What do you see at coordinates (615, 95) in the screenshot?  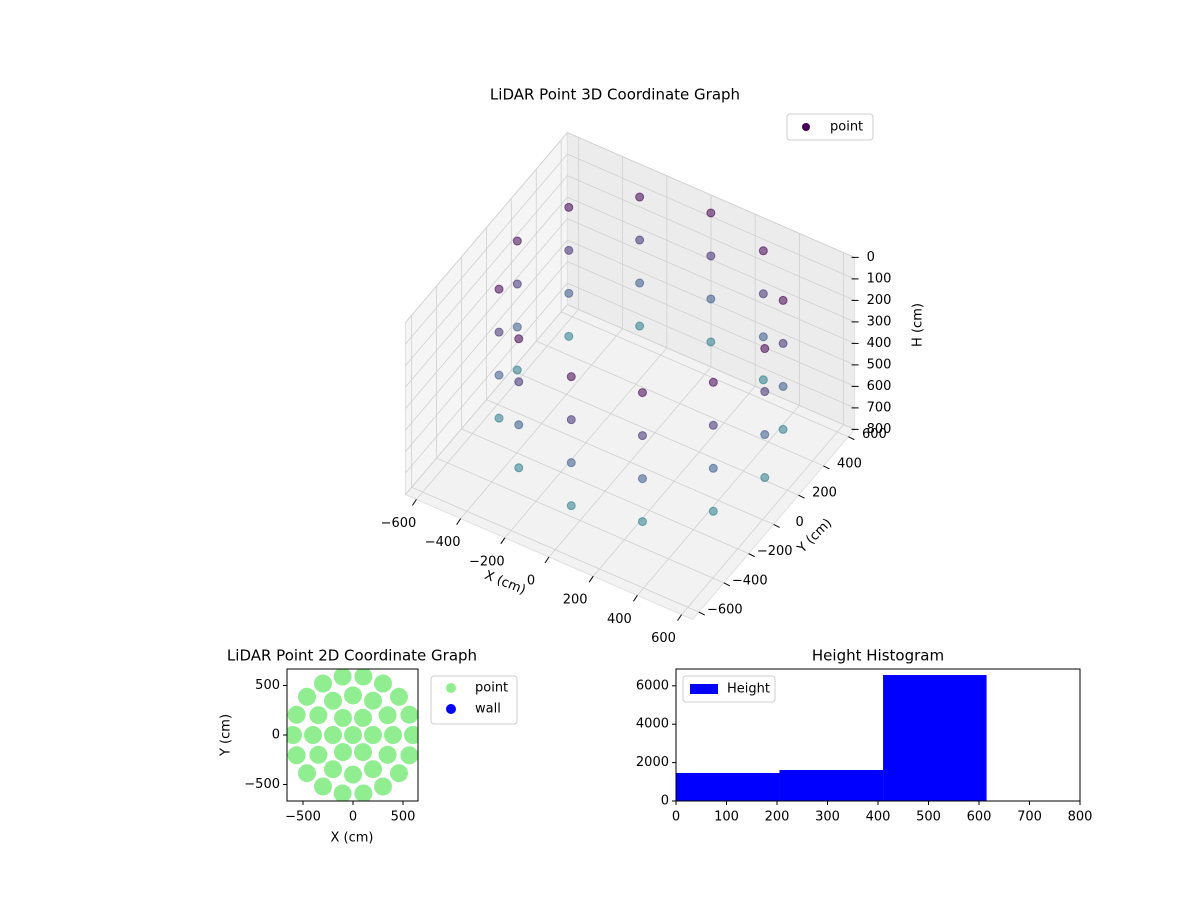 I see `chart-title: LiDAR Point 3D Coordinate Graph` at bounding box center [615, 95].